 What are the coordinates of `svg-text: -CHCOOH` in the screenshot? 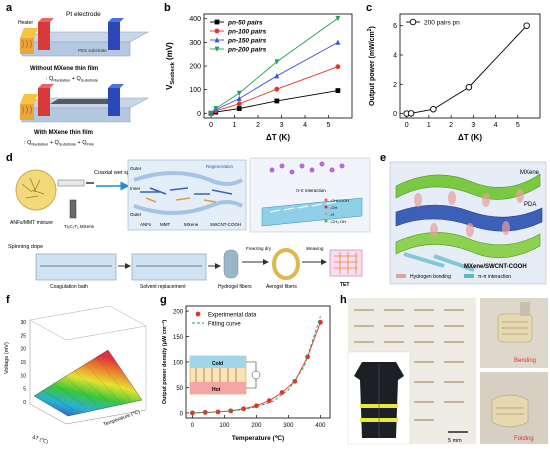 It's located at (339, 200).